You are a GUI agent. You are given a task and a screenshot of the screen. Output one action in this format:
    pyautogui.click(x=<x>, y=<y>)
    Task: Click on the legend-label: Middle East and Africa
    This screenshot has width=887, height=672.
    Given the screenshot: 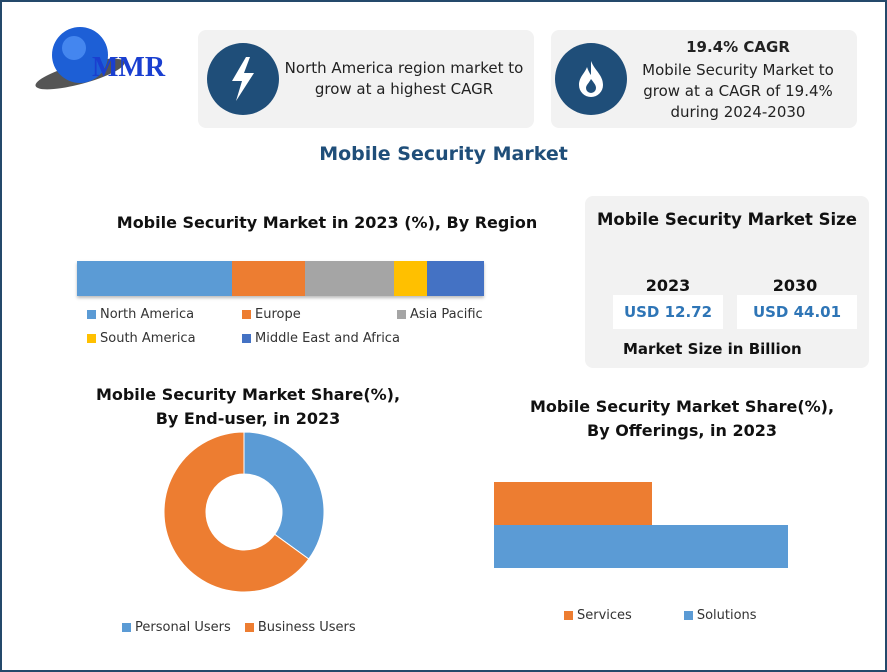 What is the action you would take?
    pyautogui.click(x=327, y=338)
    